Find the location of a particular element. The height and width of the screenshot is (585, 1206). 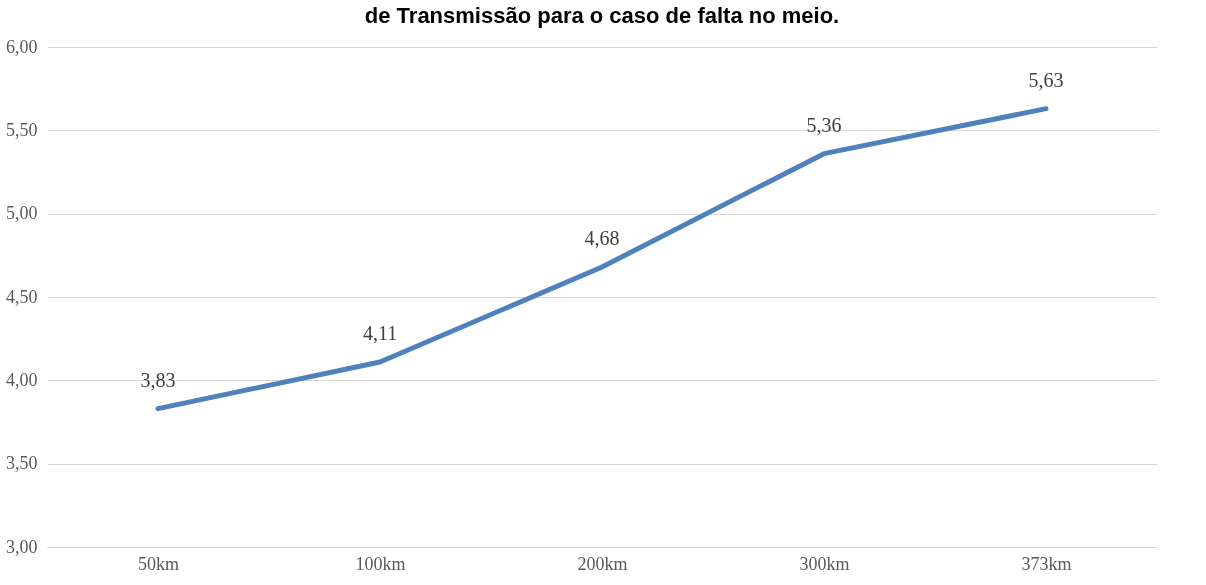

data-label: 3,83 is located at coordinates (158, 379).